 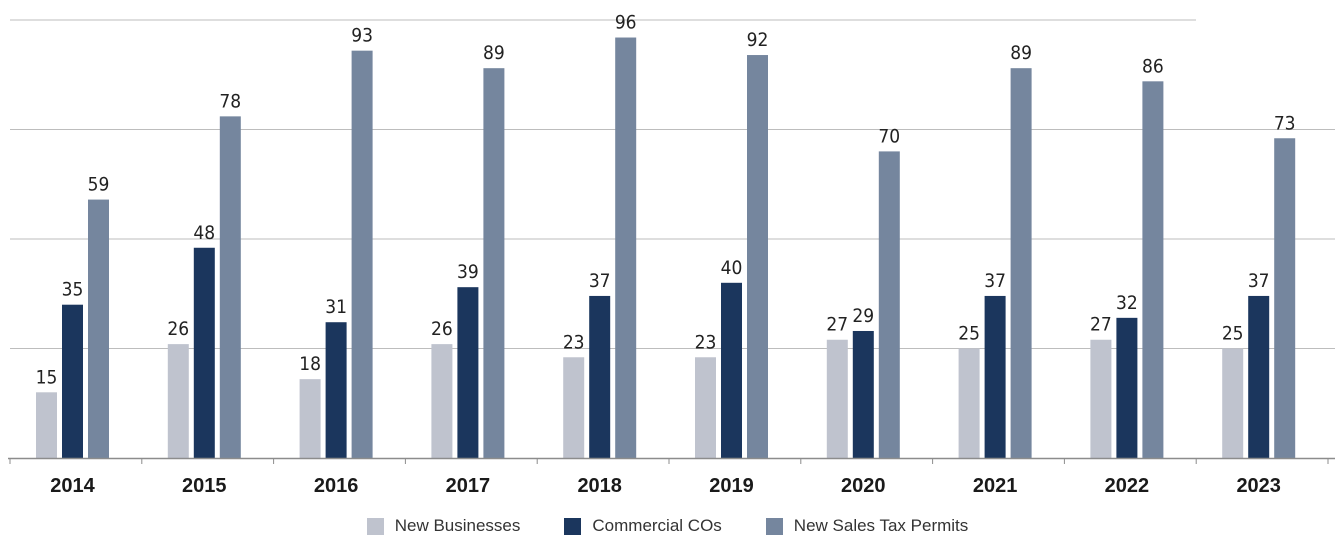 What do you see at coordinates (468, 272) in the screenshot?
I see `data-label: 39` at bounding box center [468, 272].